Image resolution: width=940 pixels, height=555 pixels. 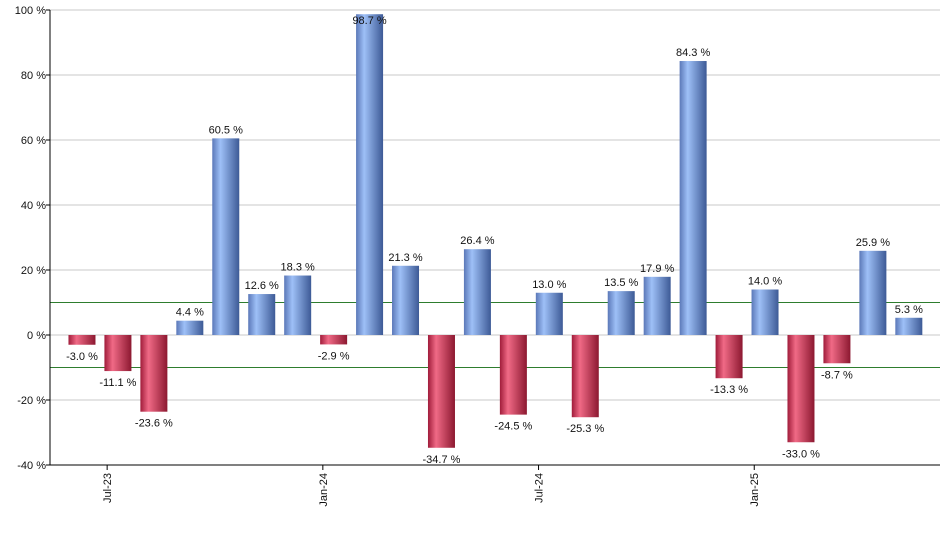 What do you see at coordinates (324, 490) in the screenshot?
I see `x-tick-label: Jan-24` at bounding box center [324, 490].